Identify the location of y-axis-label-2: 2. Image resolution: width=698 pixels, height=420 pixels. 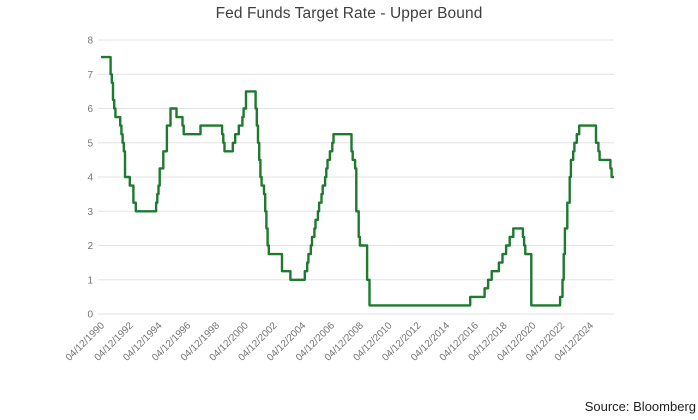
(90, 246).